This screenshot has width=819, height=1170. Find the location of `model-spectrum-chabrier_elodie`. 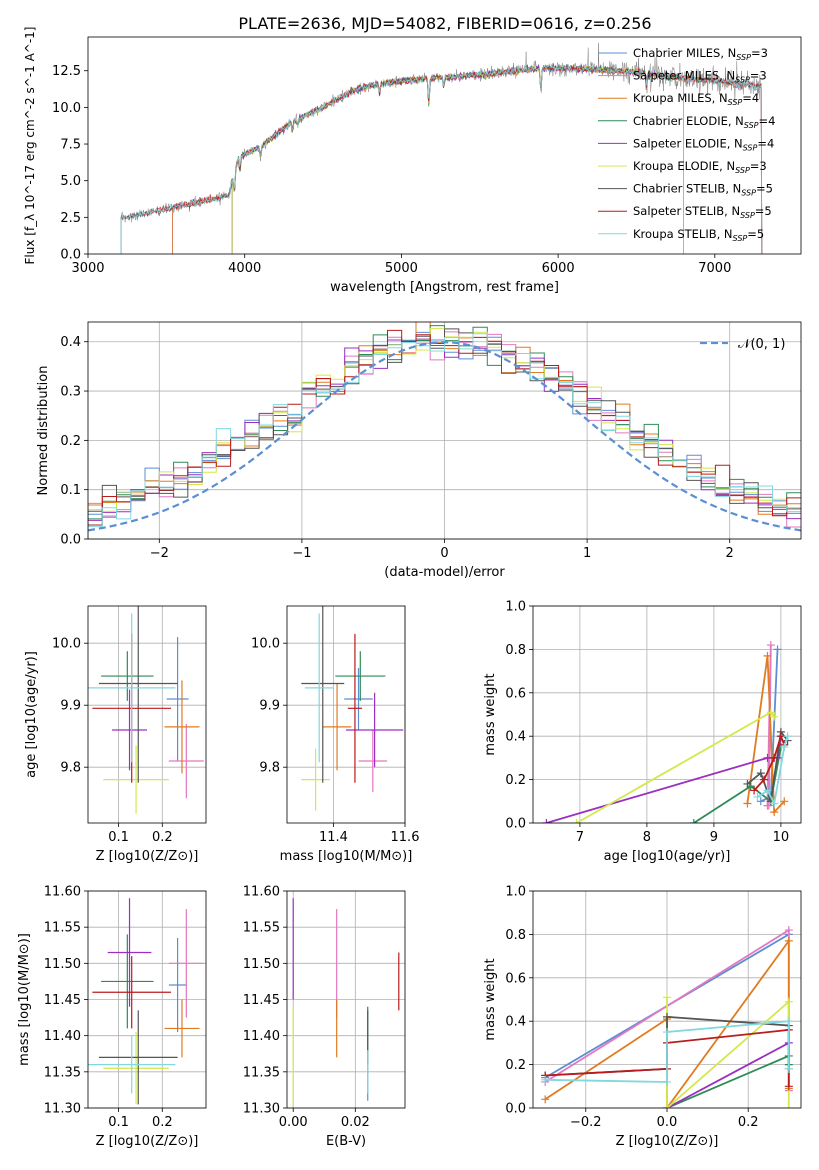

model-spectrum-chabrier_elodie is located at coordinates (457, 158).